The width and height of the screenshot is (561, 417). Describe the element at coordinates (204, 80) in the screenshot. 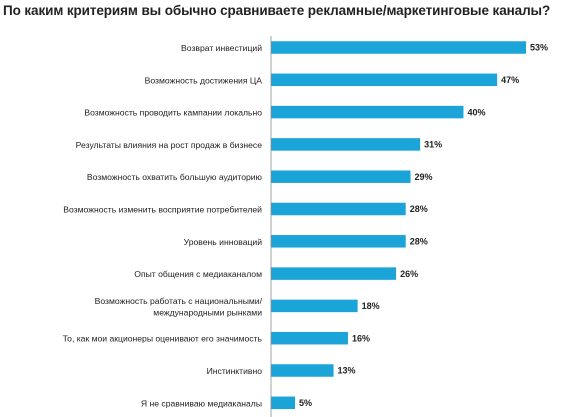

I see `category-label: Возможность достижения ЦА` at that location.